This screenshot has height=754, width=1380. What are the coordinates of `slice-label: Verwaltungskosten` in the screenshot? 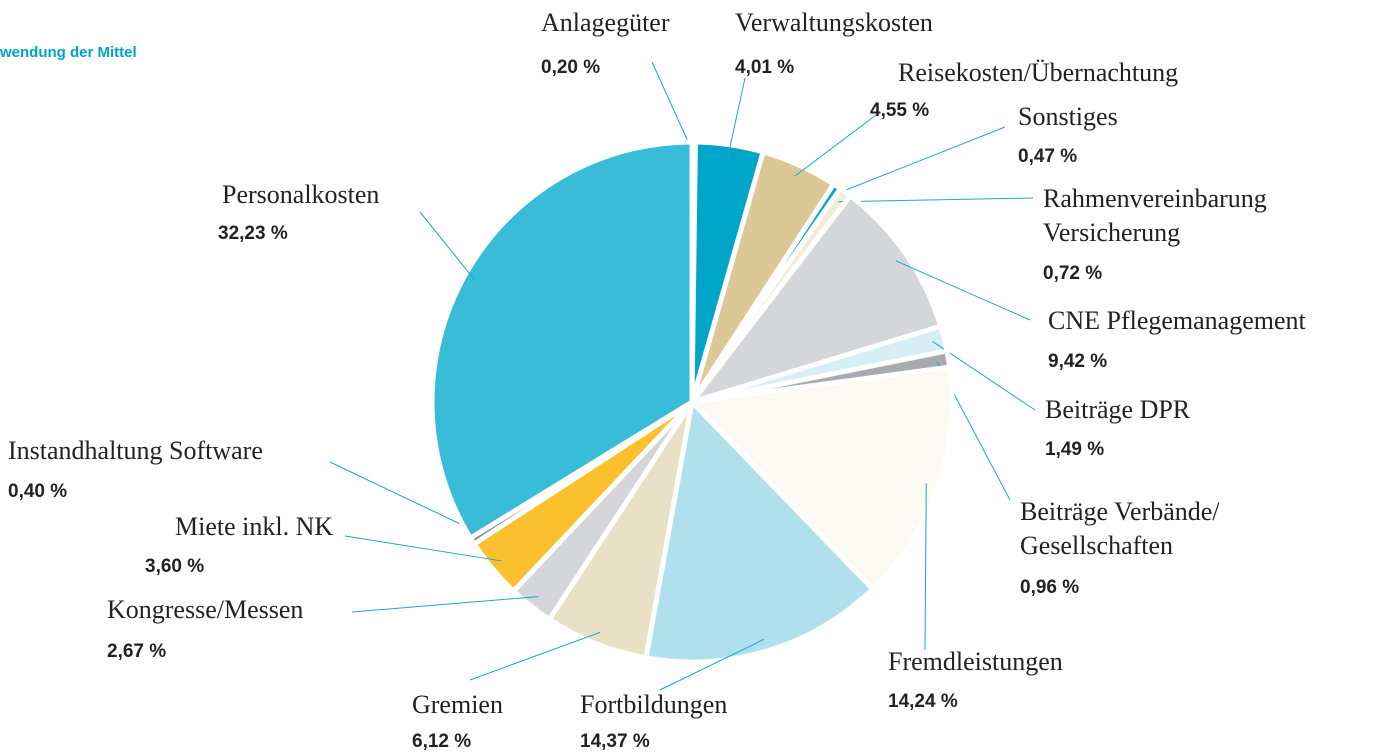 It's located at (834, 22).